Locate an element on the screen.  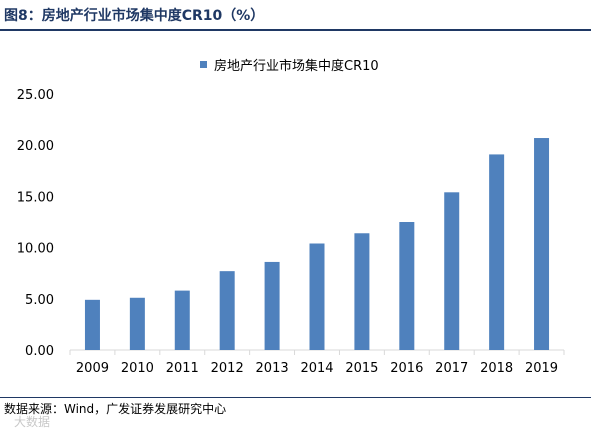
x-tick-label: 2011 is located at coordinates (182, 368).